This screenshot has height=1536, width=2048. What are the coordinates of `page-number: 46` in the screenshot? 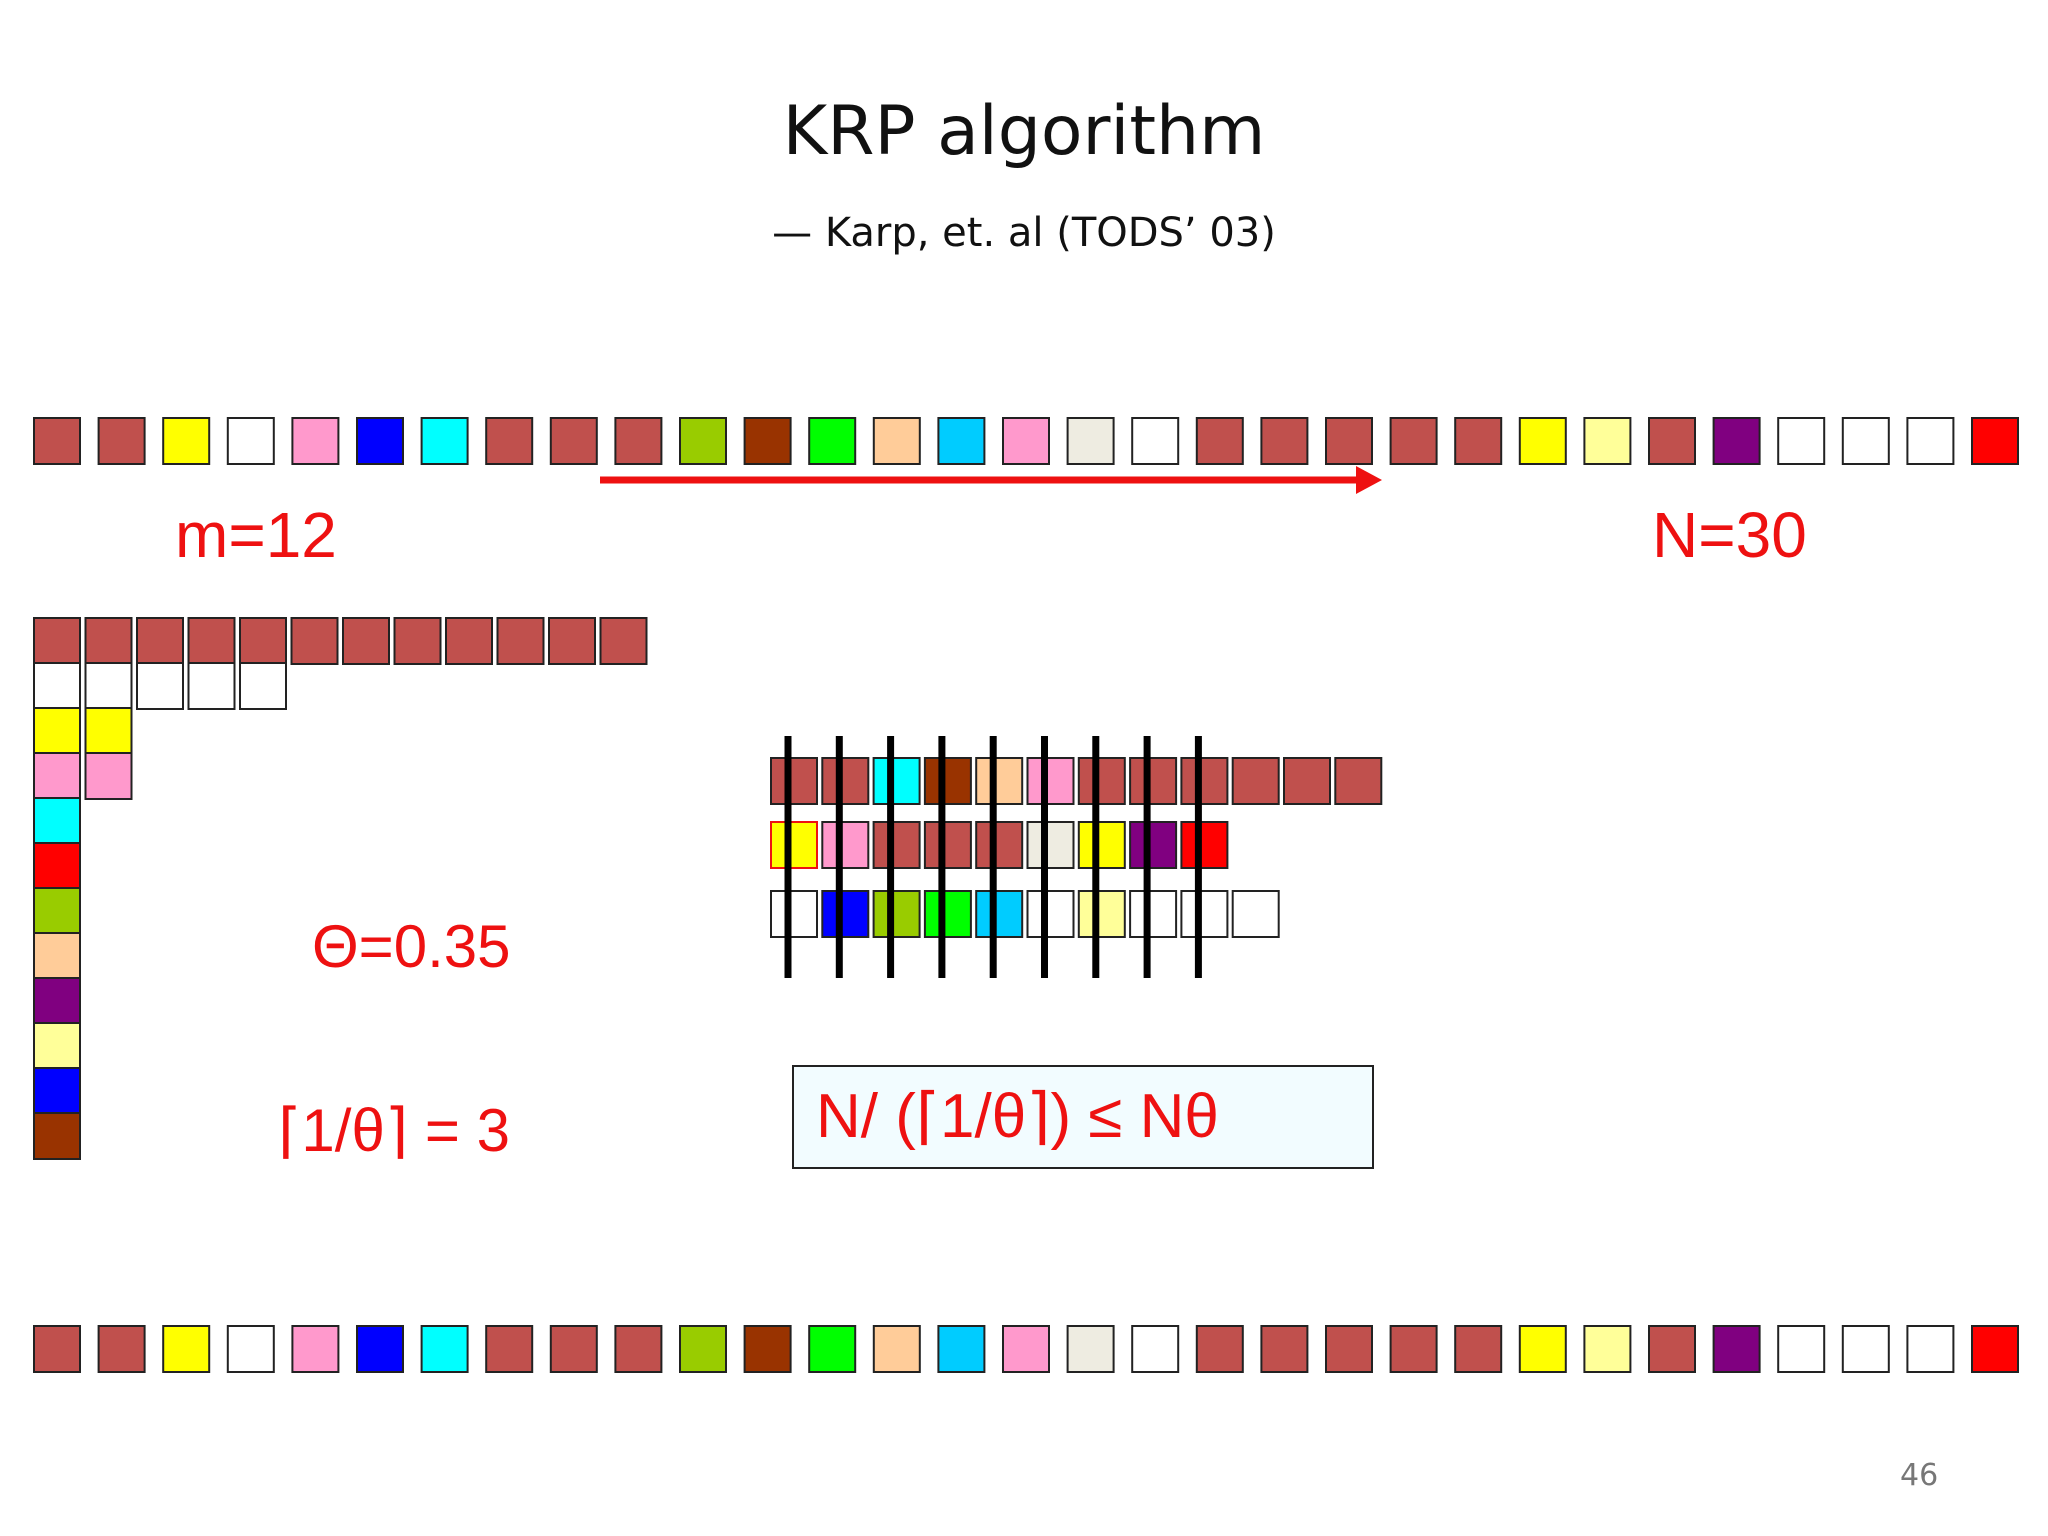 It's located at (1919, 1475).